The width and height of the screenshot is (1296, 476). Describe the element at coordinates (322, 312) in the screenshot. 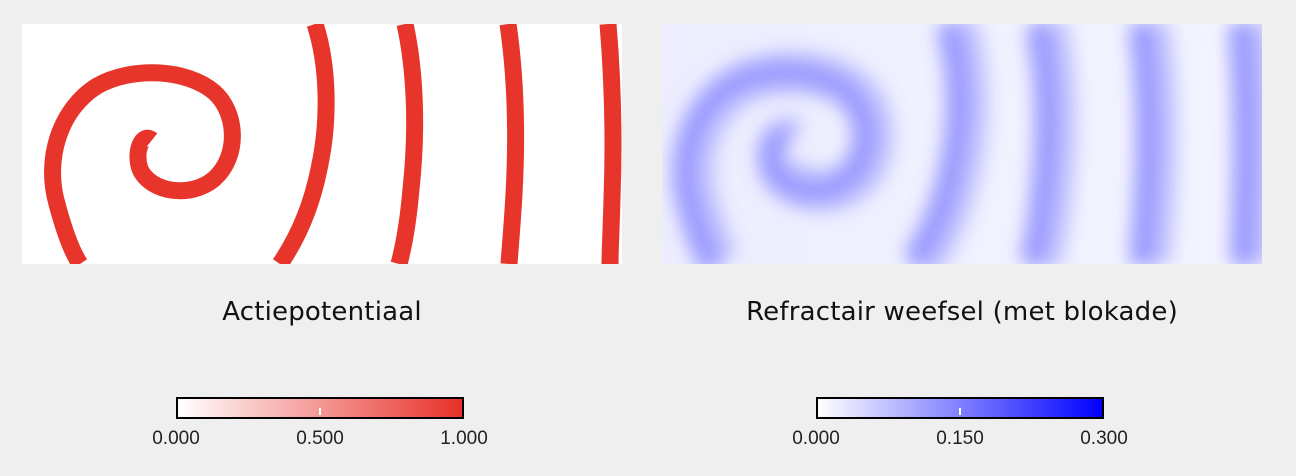

I see `action-potential-title: Actiepotentiaal` at that location.